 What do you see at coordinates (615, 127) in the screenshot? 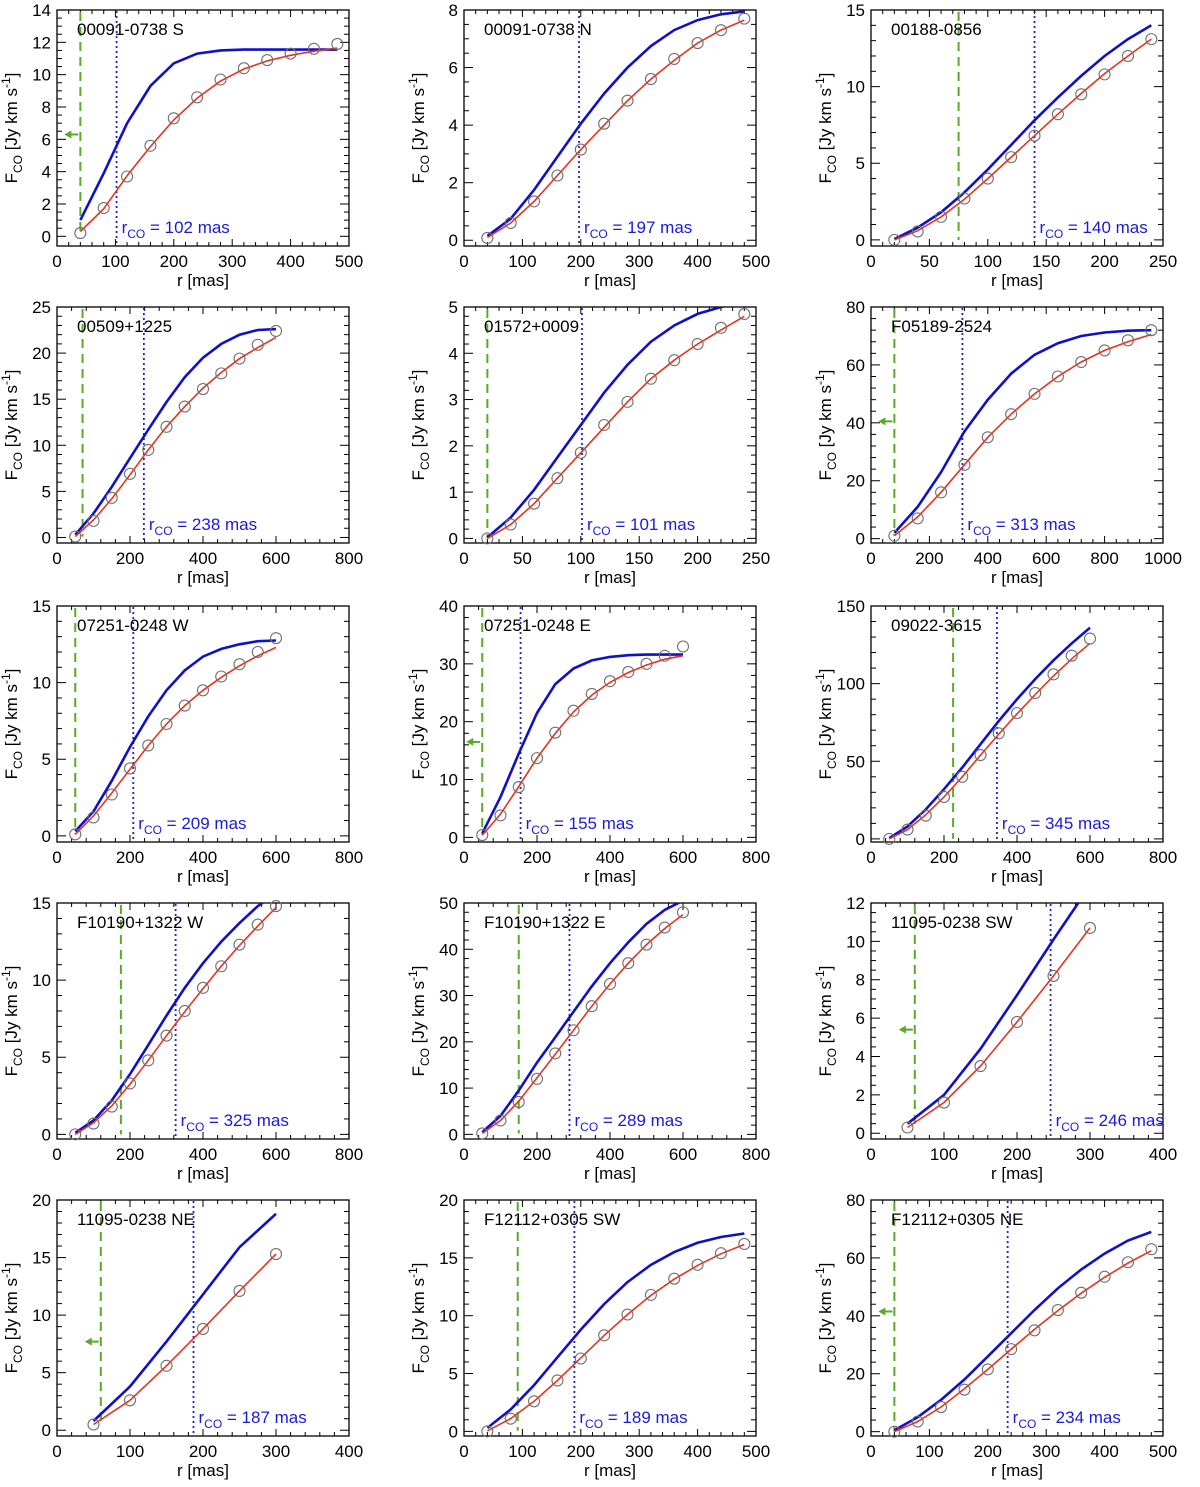
I see `plot-area` at bounding box center [615, 127].